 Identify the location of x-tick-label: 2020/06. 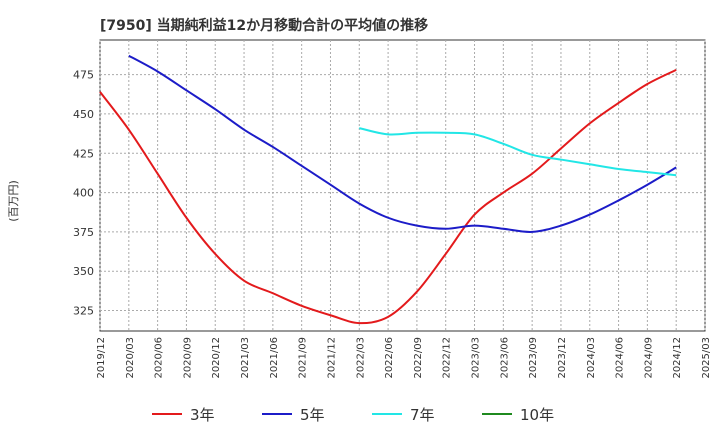
(159, 358).